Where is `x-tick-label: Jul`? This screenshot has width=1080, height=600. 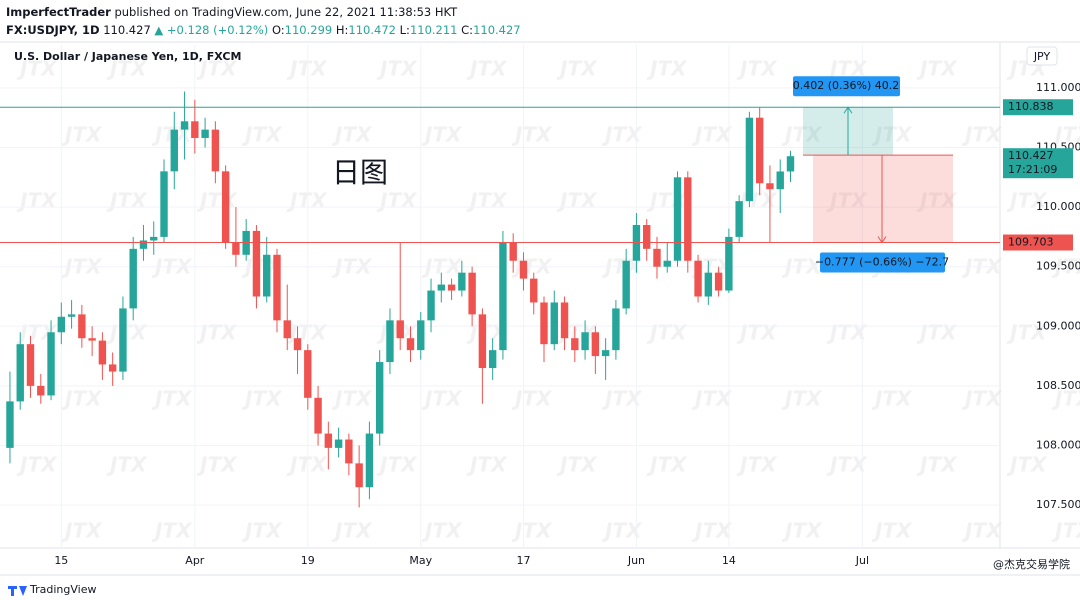
x-tick-label: Jul is located at coordinates (862, 560).